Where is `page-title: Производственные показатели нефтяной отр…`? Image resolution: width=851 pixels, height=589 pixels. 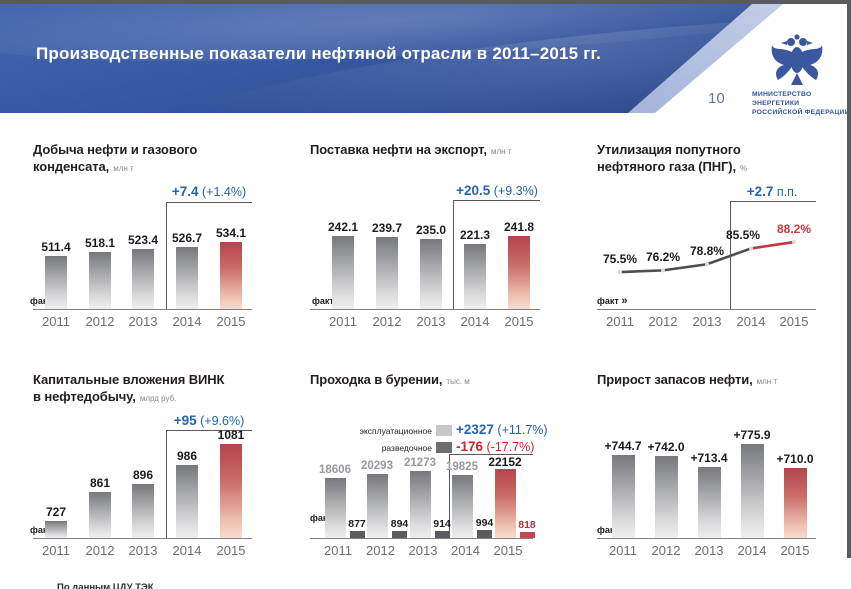
page-title: Производственные показатели нефтяной отр… is located at coordinates (319, 53).